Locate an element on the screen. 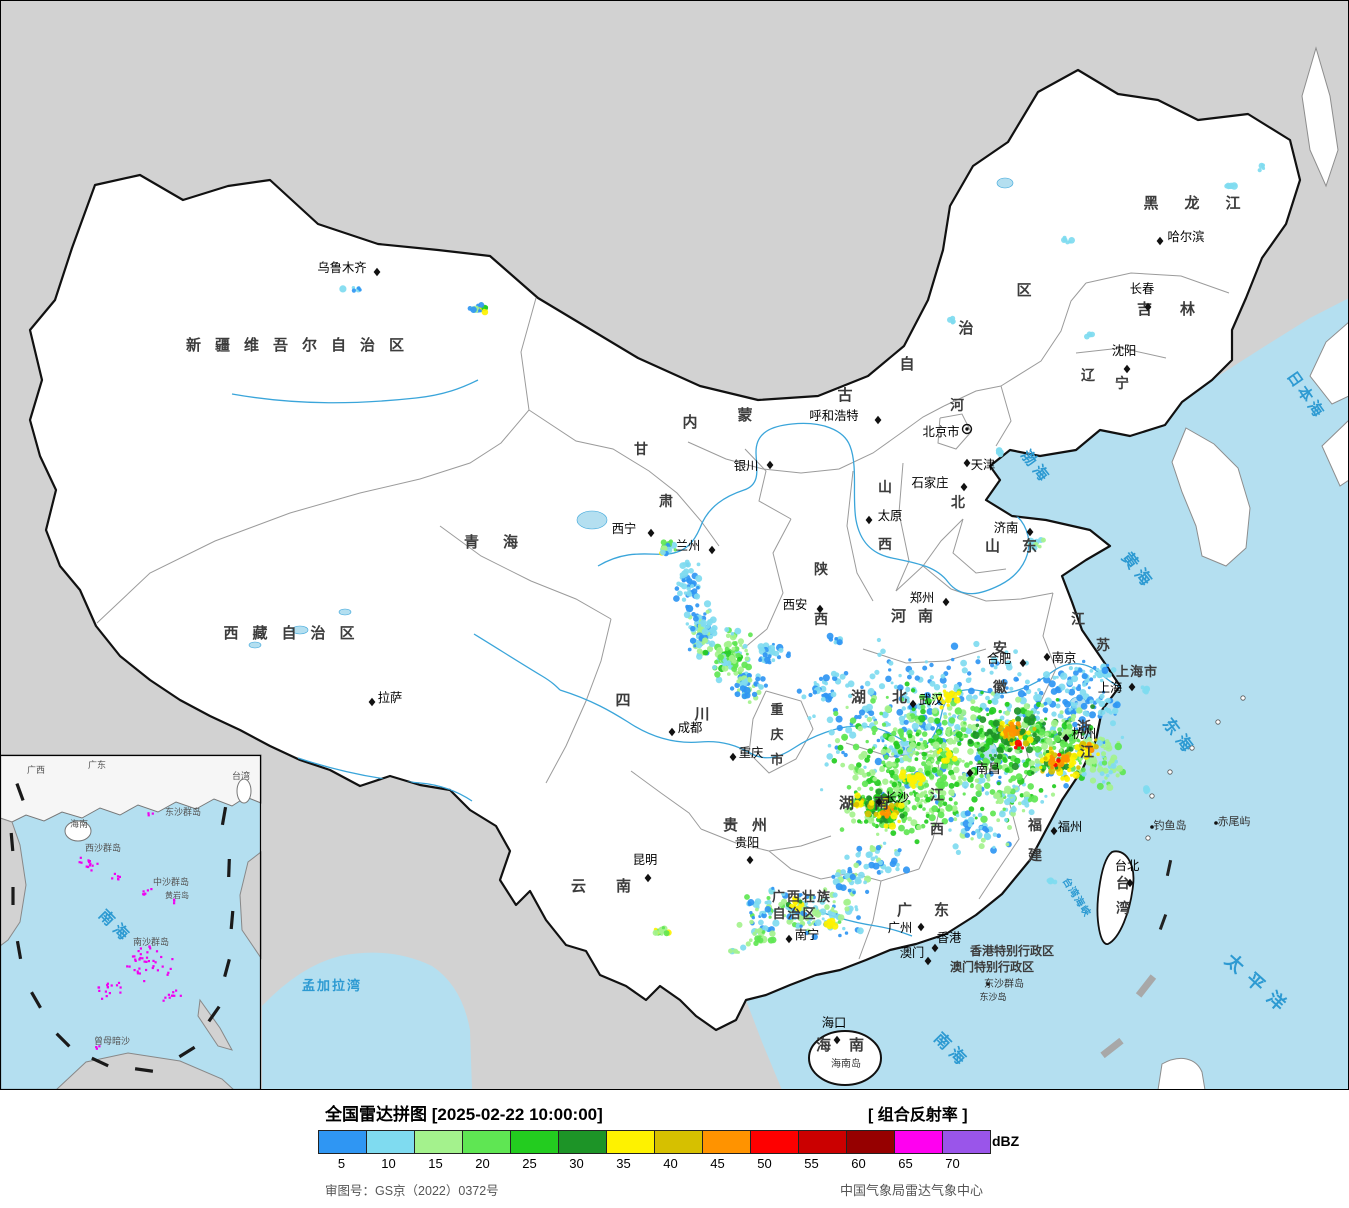  city-label: 成都 is located at coordinates (690, 728).